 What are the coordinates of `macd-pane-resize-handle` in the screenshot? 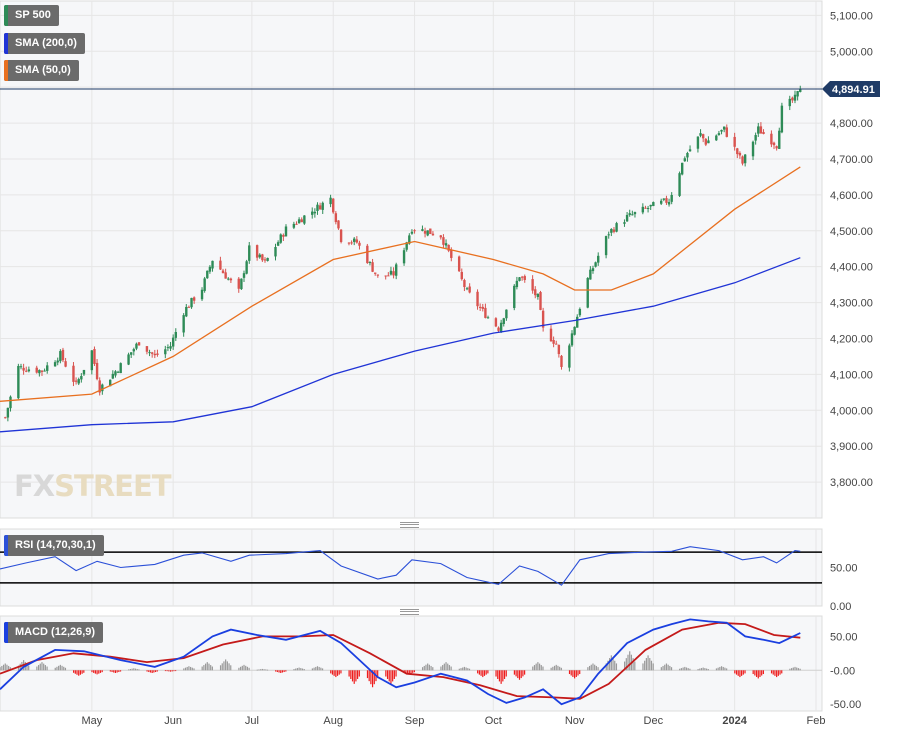 It's located at (409, 612).